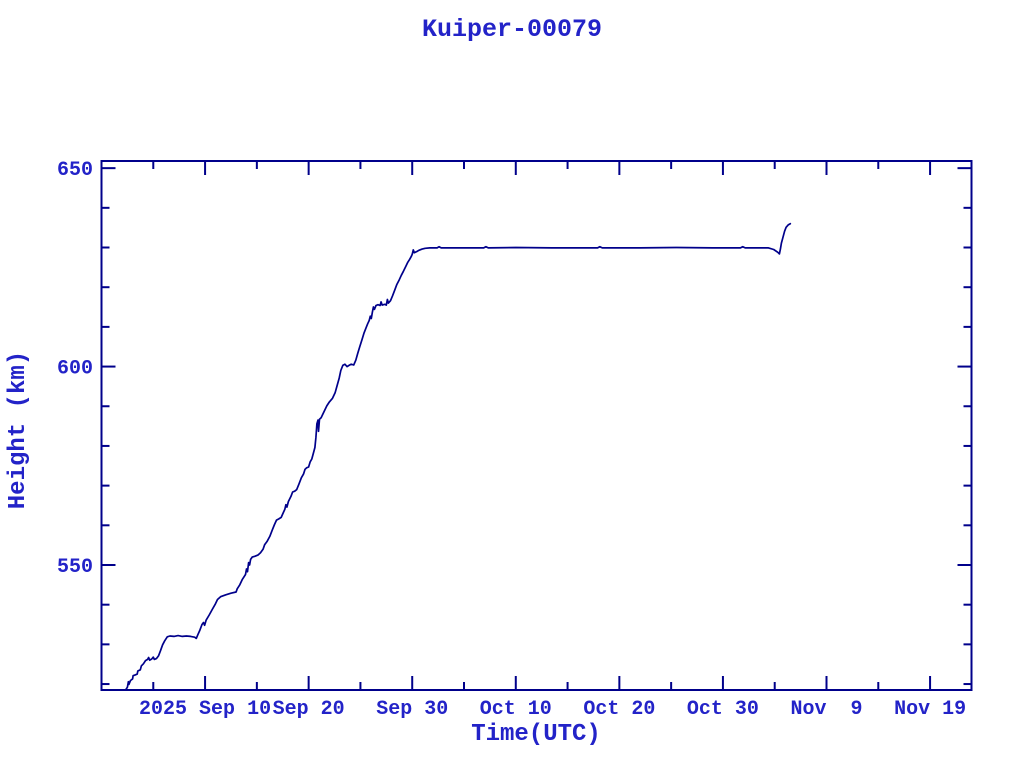 Image resolution: width=1024 pixels, height=768 pixels. I want to click on x-tick-label: Oct 10, so click(516, 709).